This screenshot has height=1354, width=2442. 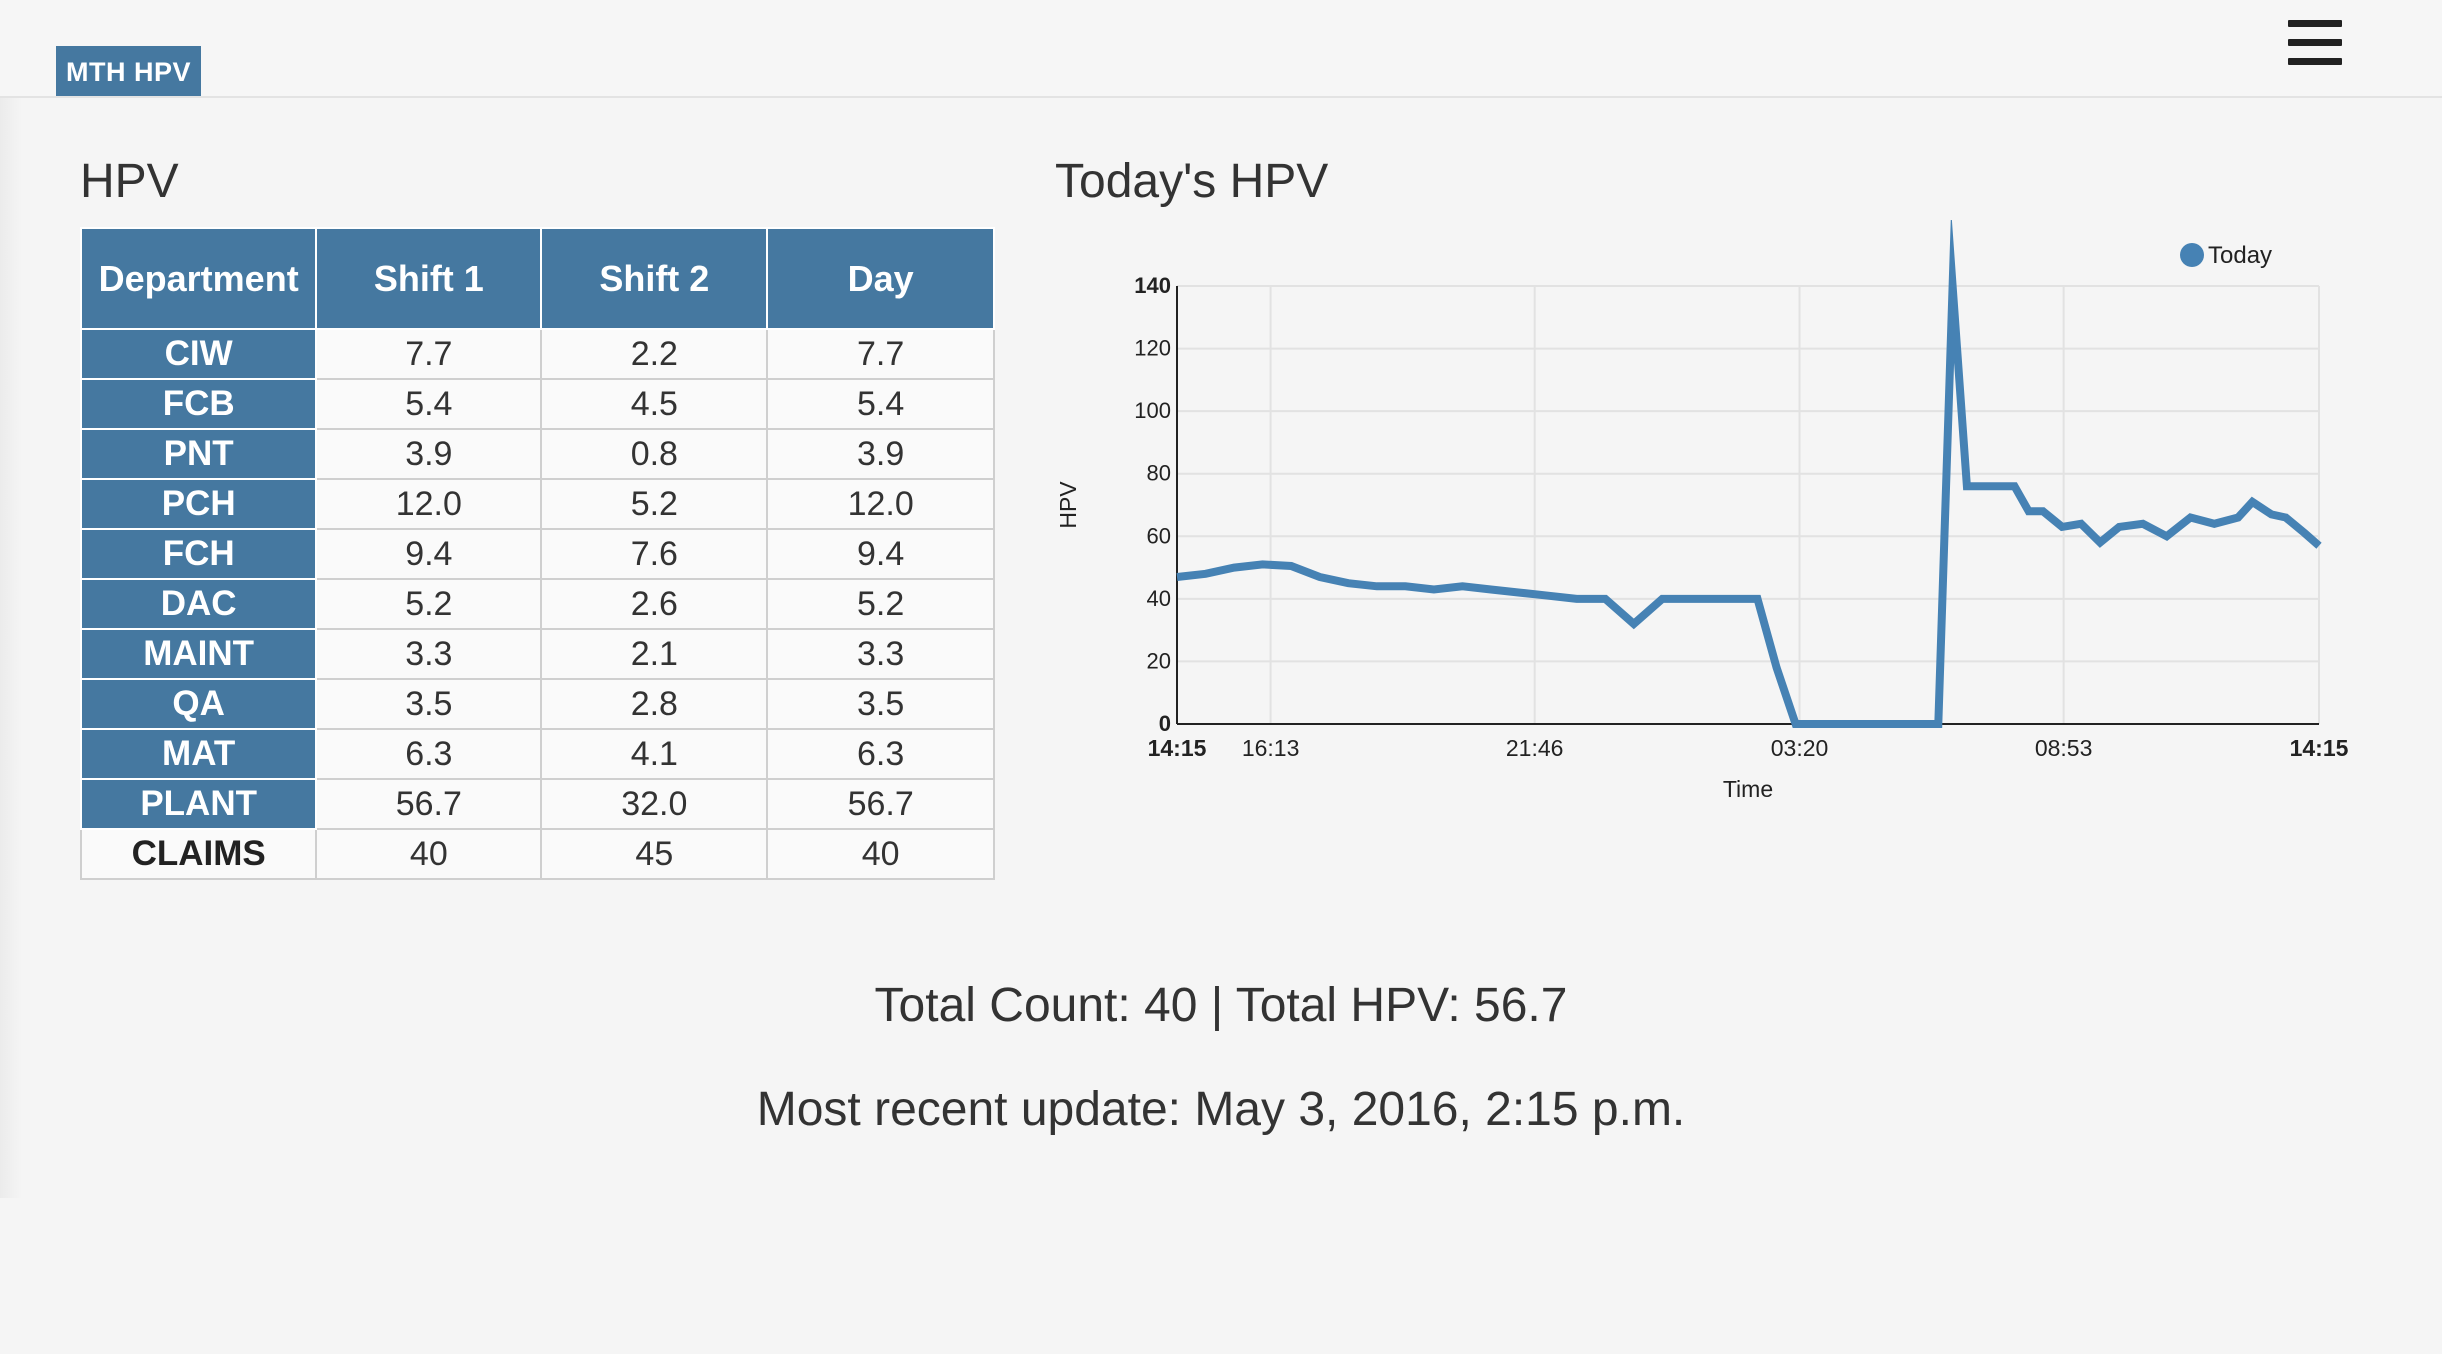 I want to click on dept-cell: CIW, so click(x=198, y=354).